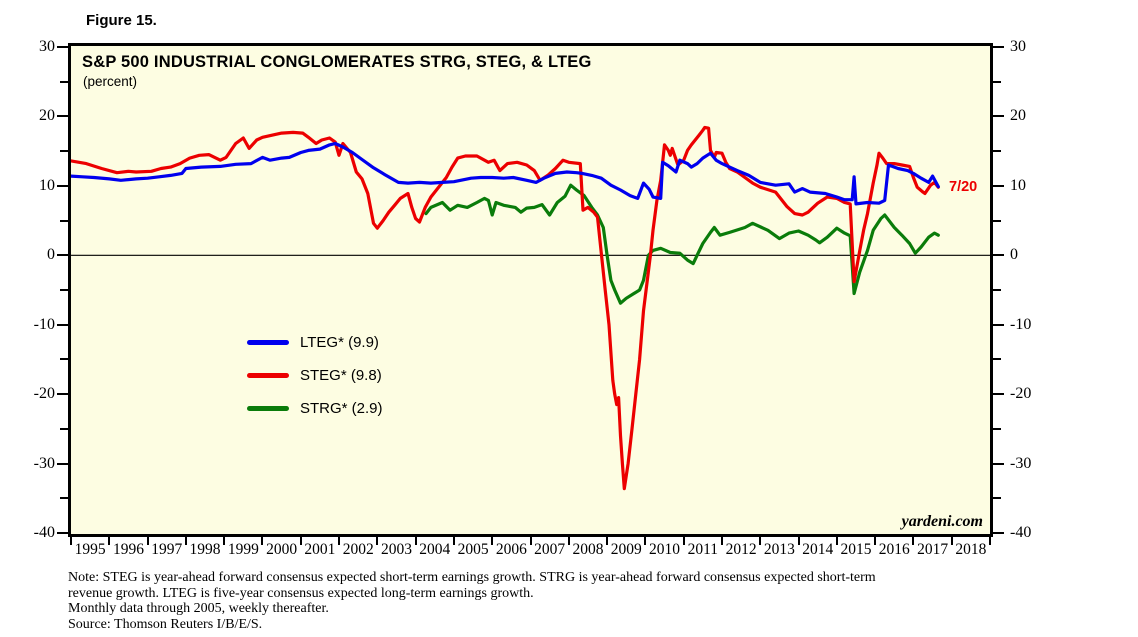 Image resolution: width=1138 pixels, height=637 pixels. I want to click on legend-item-strg: STRG* (2.9), so click(315, 408).